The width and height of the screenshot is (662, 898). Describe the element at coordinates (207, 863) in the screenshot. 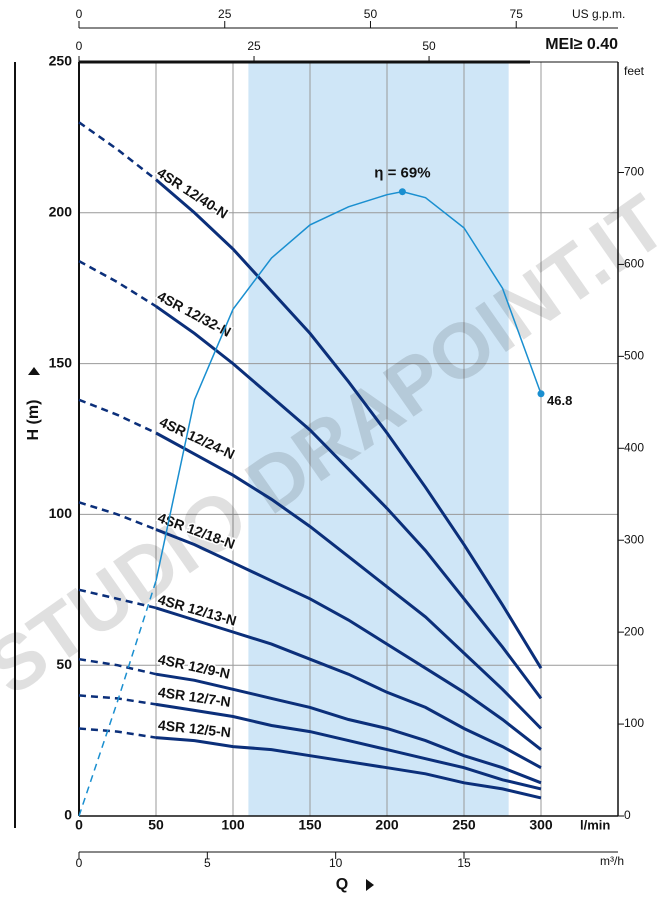

I see `axis-tick-label: 5` at that location.